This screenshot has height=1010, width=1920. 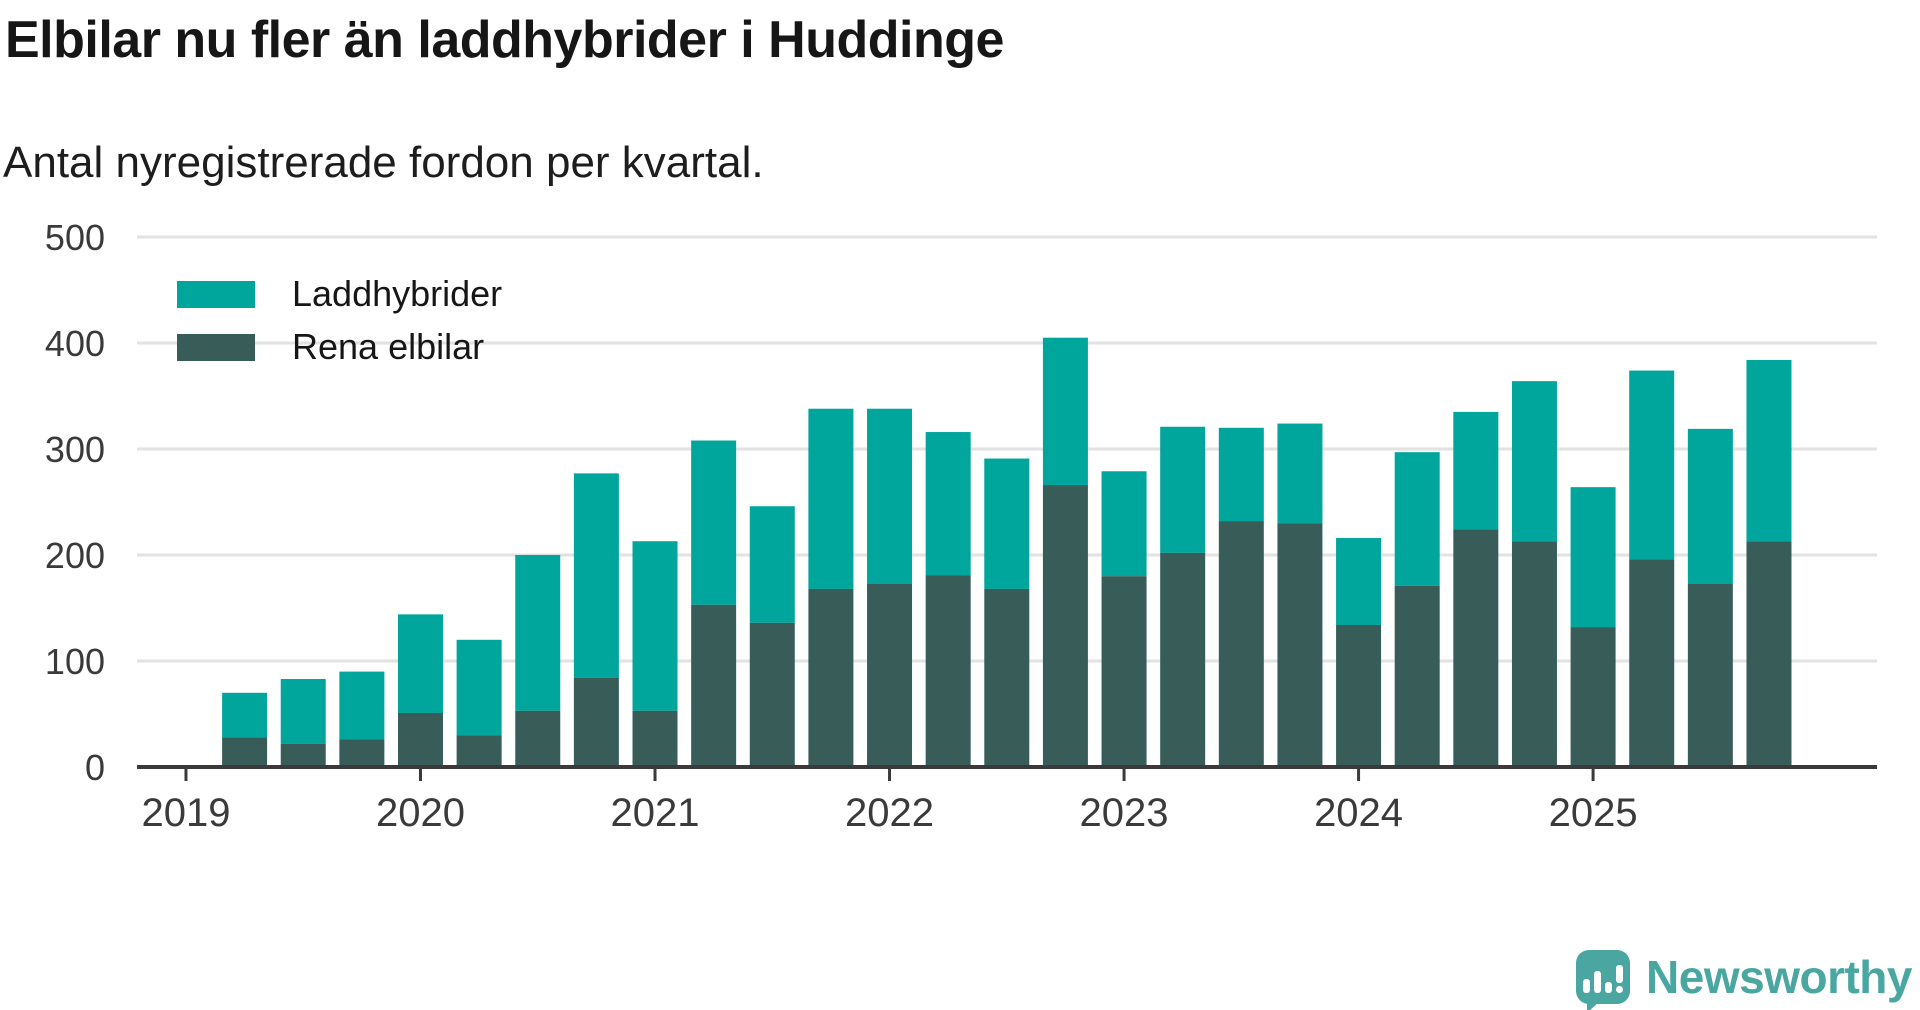 I want to click on x-tick-label: 2024, so click(x=1358, y=813).